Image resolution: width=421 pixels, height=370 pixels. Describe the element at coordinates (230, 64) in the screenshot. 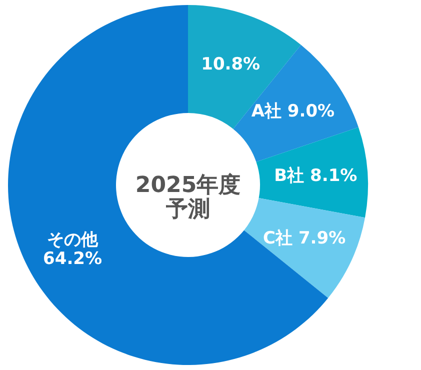

I see `data-label: 10.8%` at that location.